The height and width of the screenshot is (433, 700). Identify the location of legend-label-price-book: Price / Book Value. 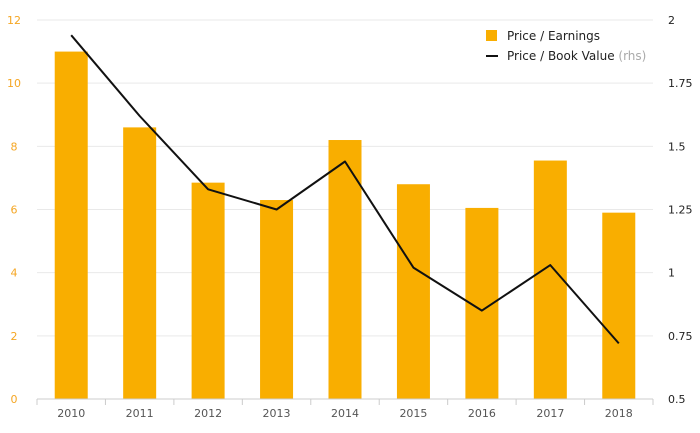
(561, 56).